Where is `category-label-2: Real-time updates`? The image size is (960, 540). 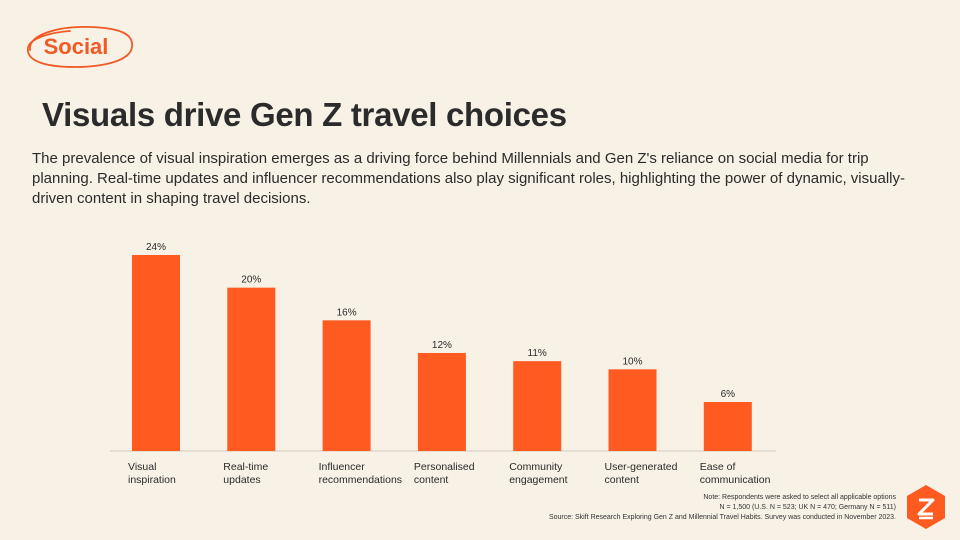
category-label-2: Real-time updates is located at coordinates (245, 473).